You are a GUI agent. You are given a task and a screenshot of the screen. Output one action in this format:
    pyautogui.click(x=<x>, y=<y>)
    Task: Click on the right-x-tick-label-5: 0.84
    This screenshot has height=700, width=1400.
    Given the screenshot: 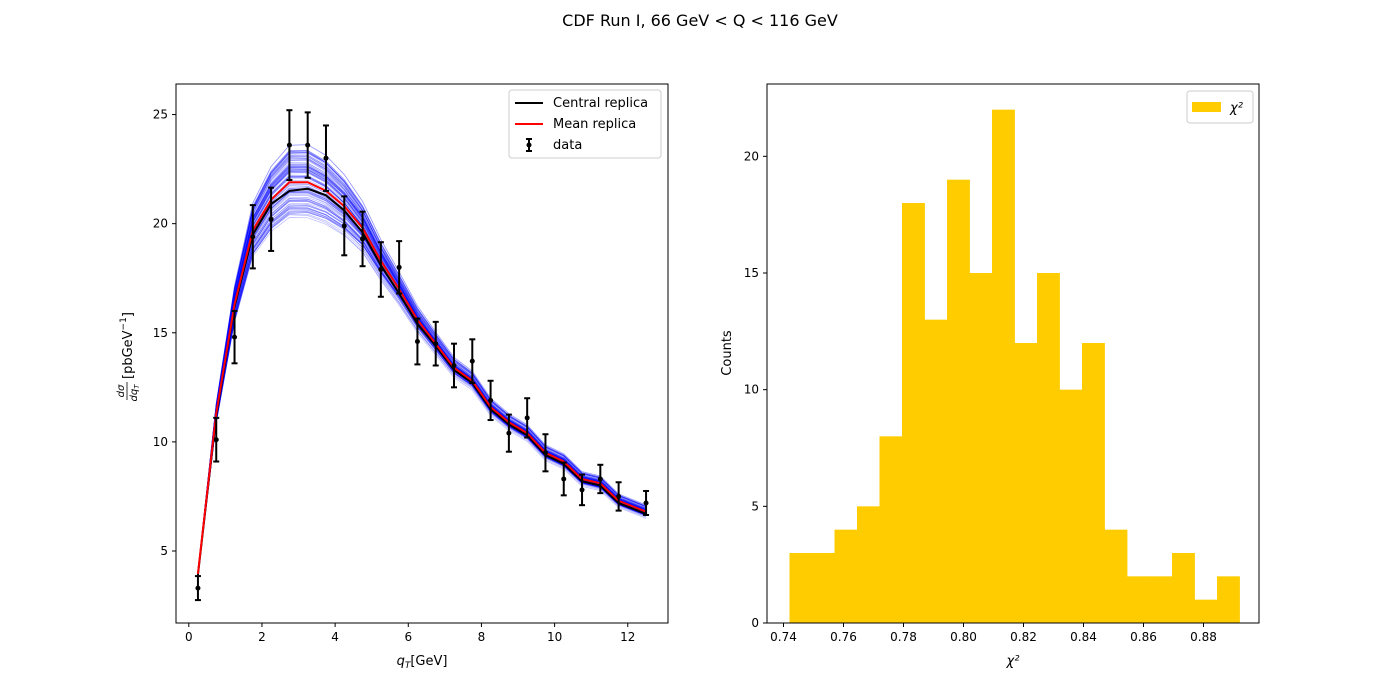 What is the action you would take?
    pyautogui.click(x=1083, y=637)
    